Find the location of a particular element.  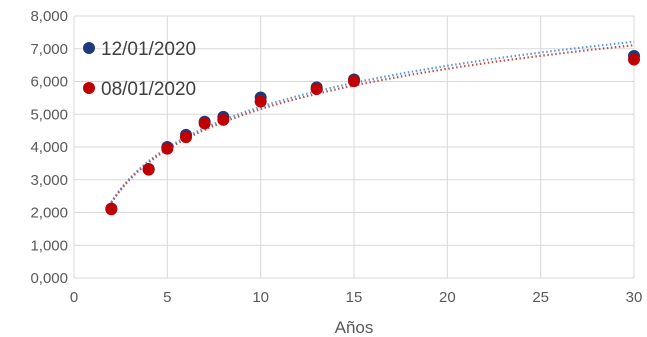

y-tick-label: 7,000 is located at coordinates (49, 49).